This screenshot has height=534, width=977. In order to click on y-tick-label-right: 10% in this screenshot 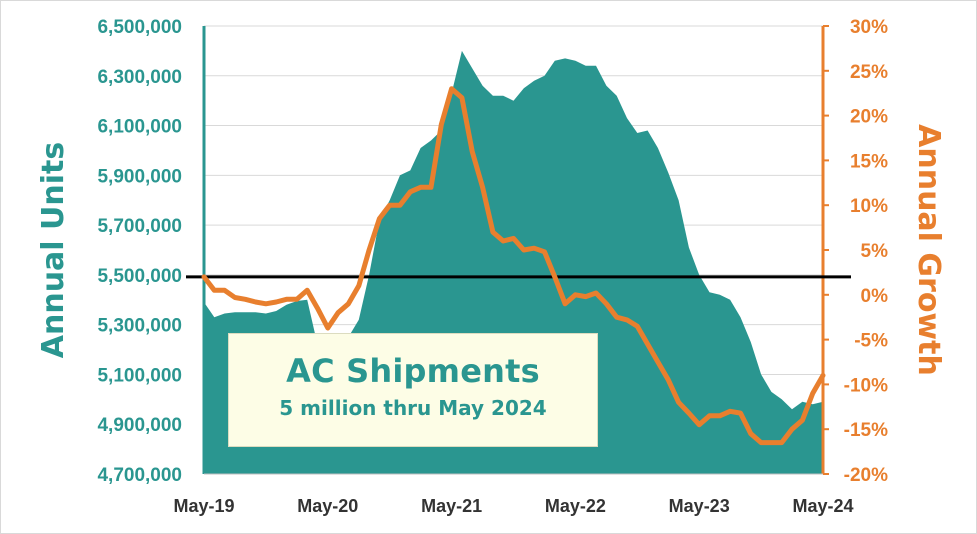, I will do `click(869, 206)`.